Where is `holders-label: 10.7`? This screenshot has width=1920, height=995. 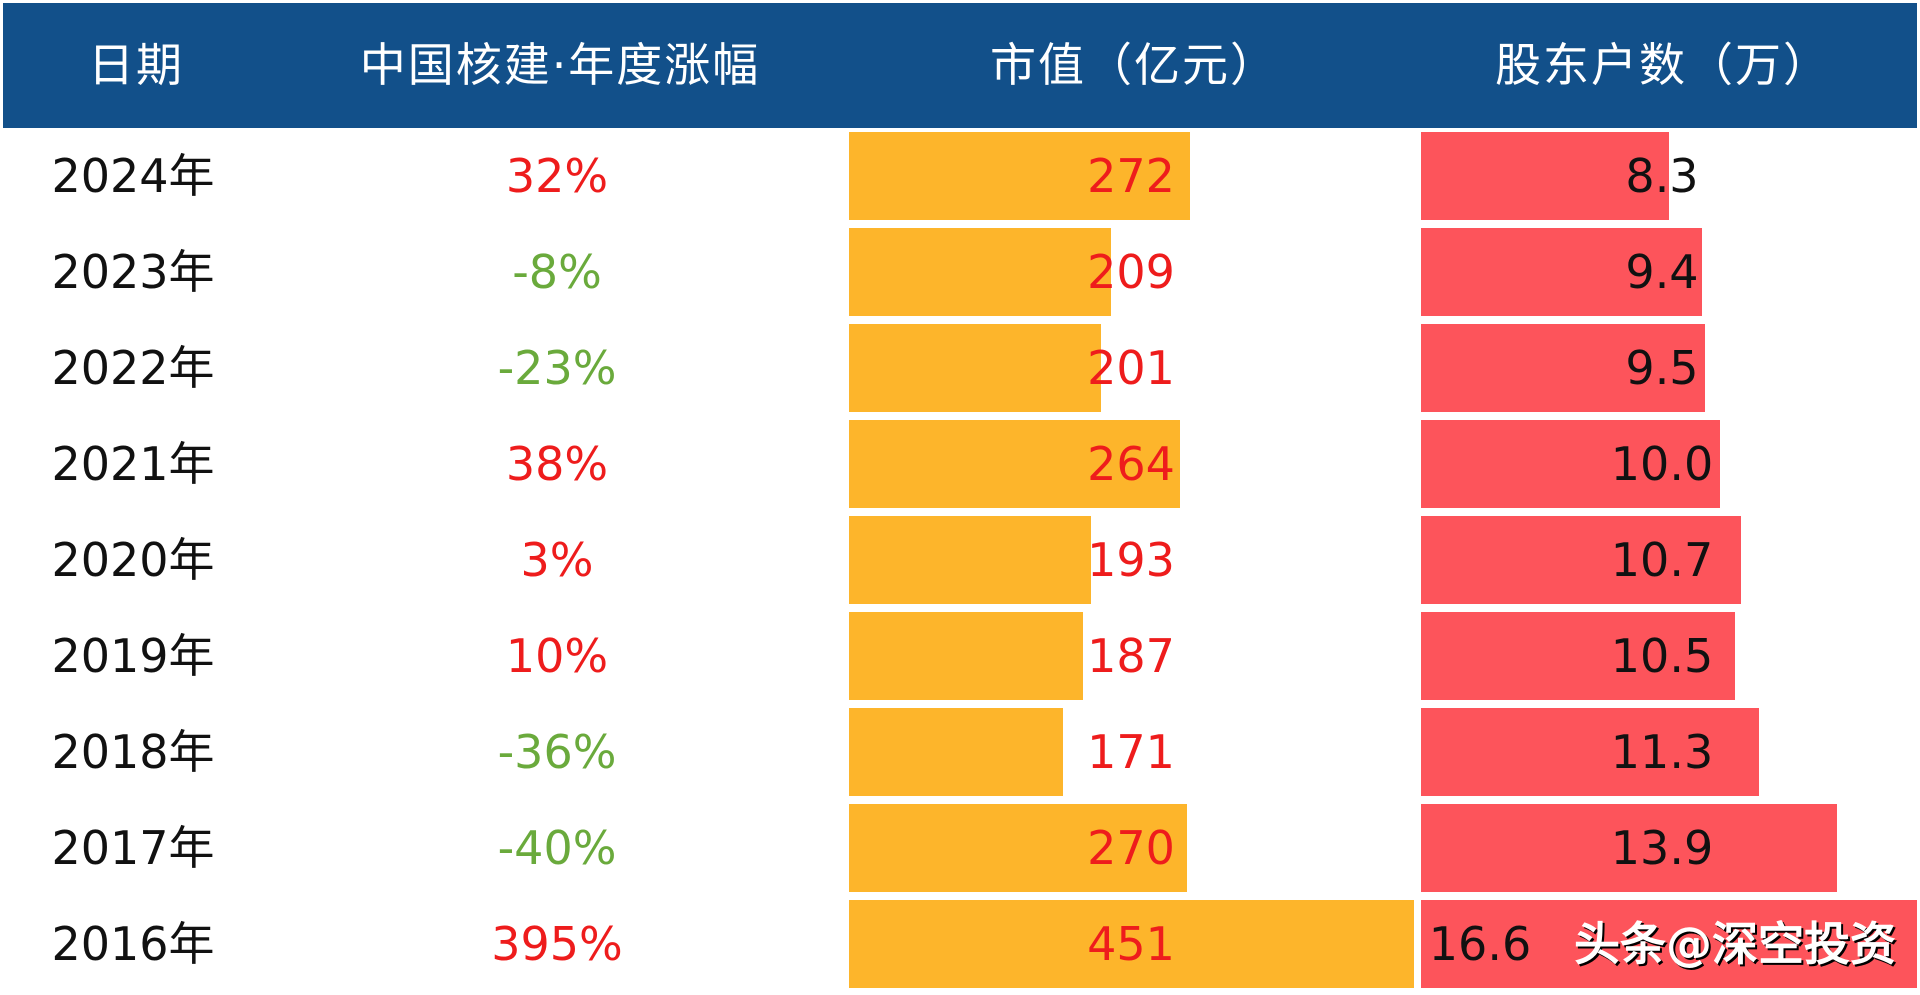 holders-label: 10.7 is located at coordinates (1662, 560).